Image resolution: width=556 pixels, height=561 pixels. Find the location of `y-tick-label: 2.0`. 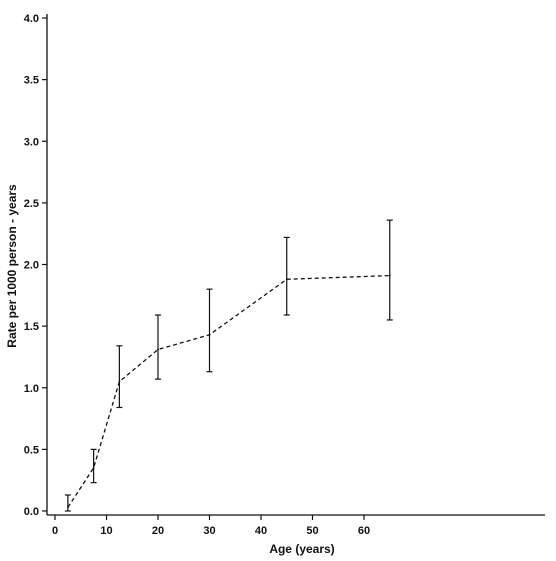

y-tick-label: 2.0 is located at coordinates (31, 266).